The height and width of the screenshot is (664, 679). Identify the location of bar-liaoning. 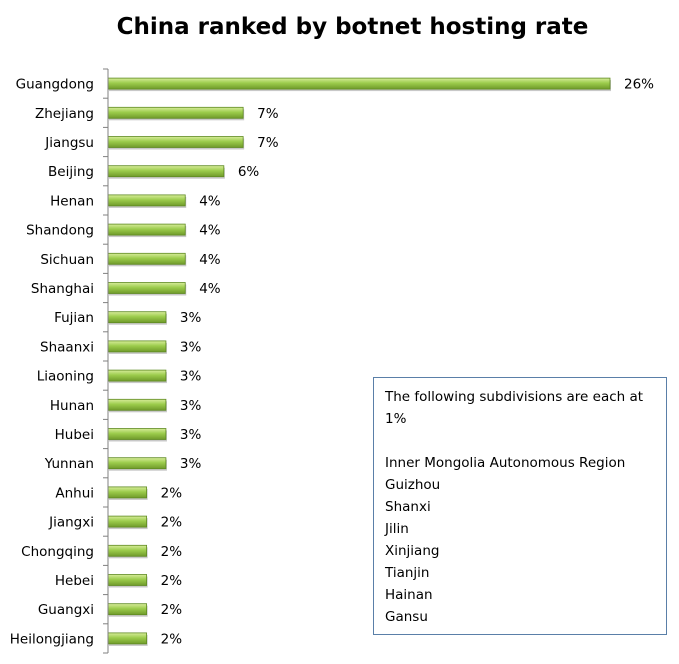
(137, 375).